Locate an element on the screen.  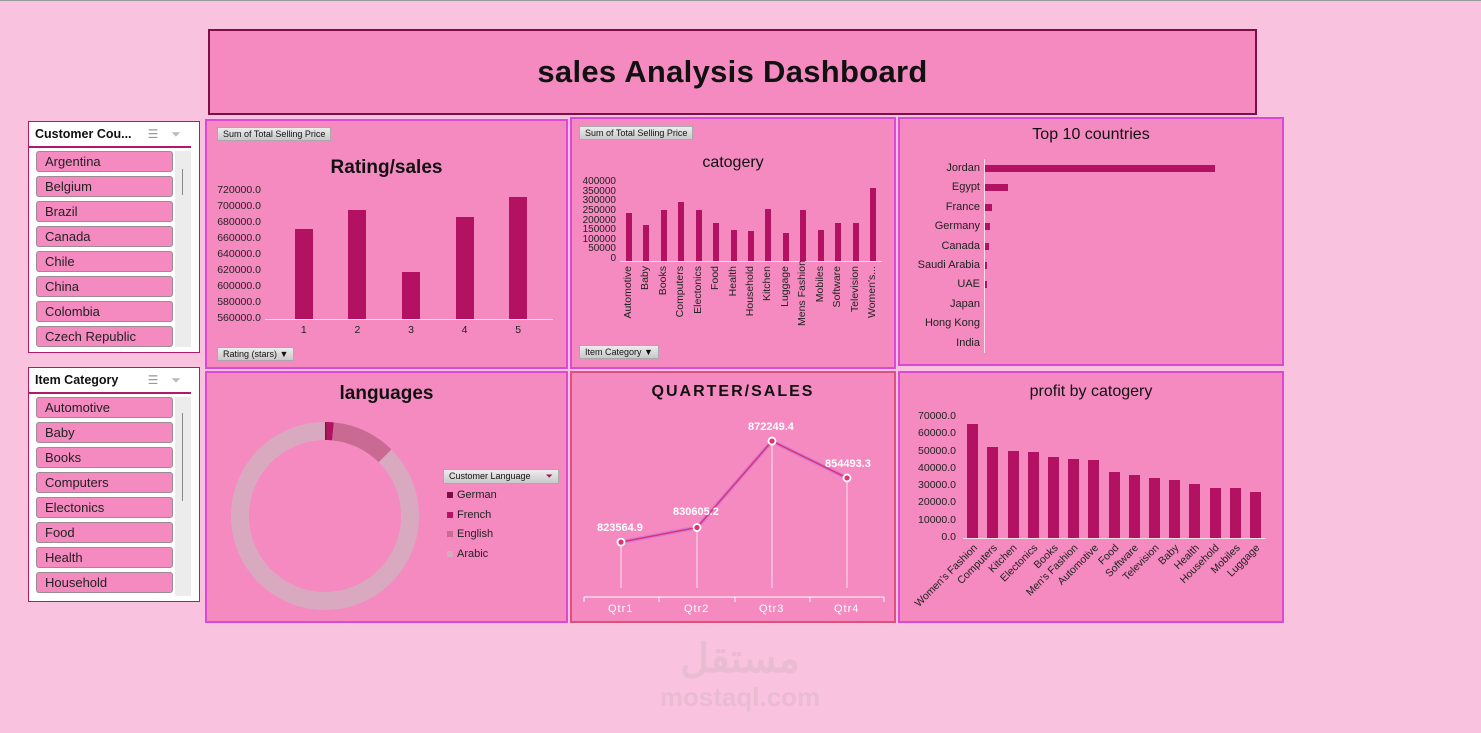
data-label: 830605.2 is located at coordinates (696, 512).